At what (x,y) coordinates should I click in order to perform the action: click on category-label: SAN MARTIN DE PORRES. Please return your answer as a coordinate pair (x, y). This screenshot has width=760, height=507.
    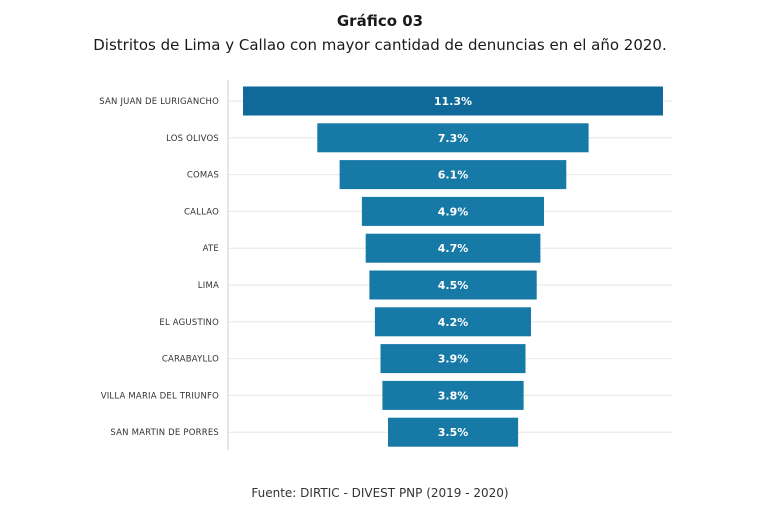
    Looking at the image, I should click on (164, 433).